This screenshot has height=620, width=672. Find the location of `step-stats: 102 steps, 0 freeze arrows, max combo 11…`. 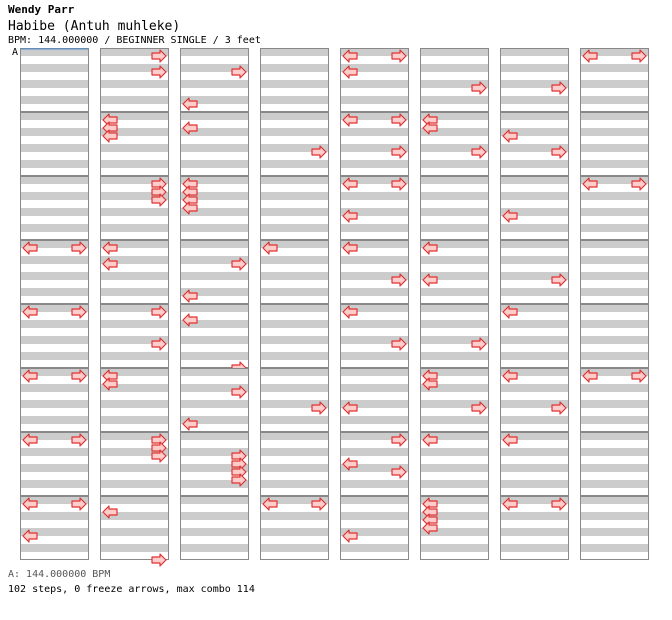

step-stats: 102 steps, 0 freeze arrows, max combo 11… is located at coordinates (131, 589).